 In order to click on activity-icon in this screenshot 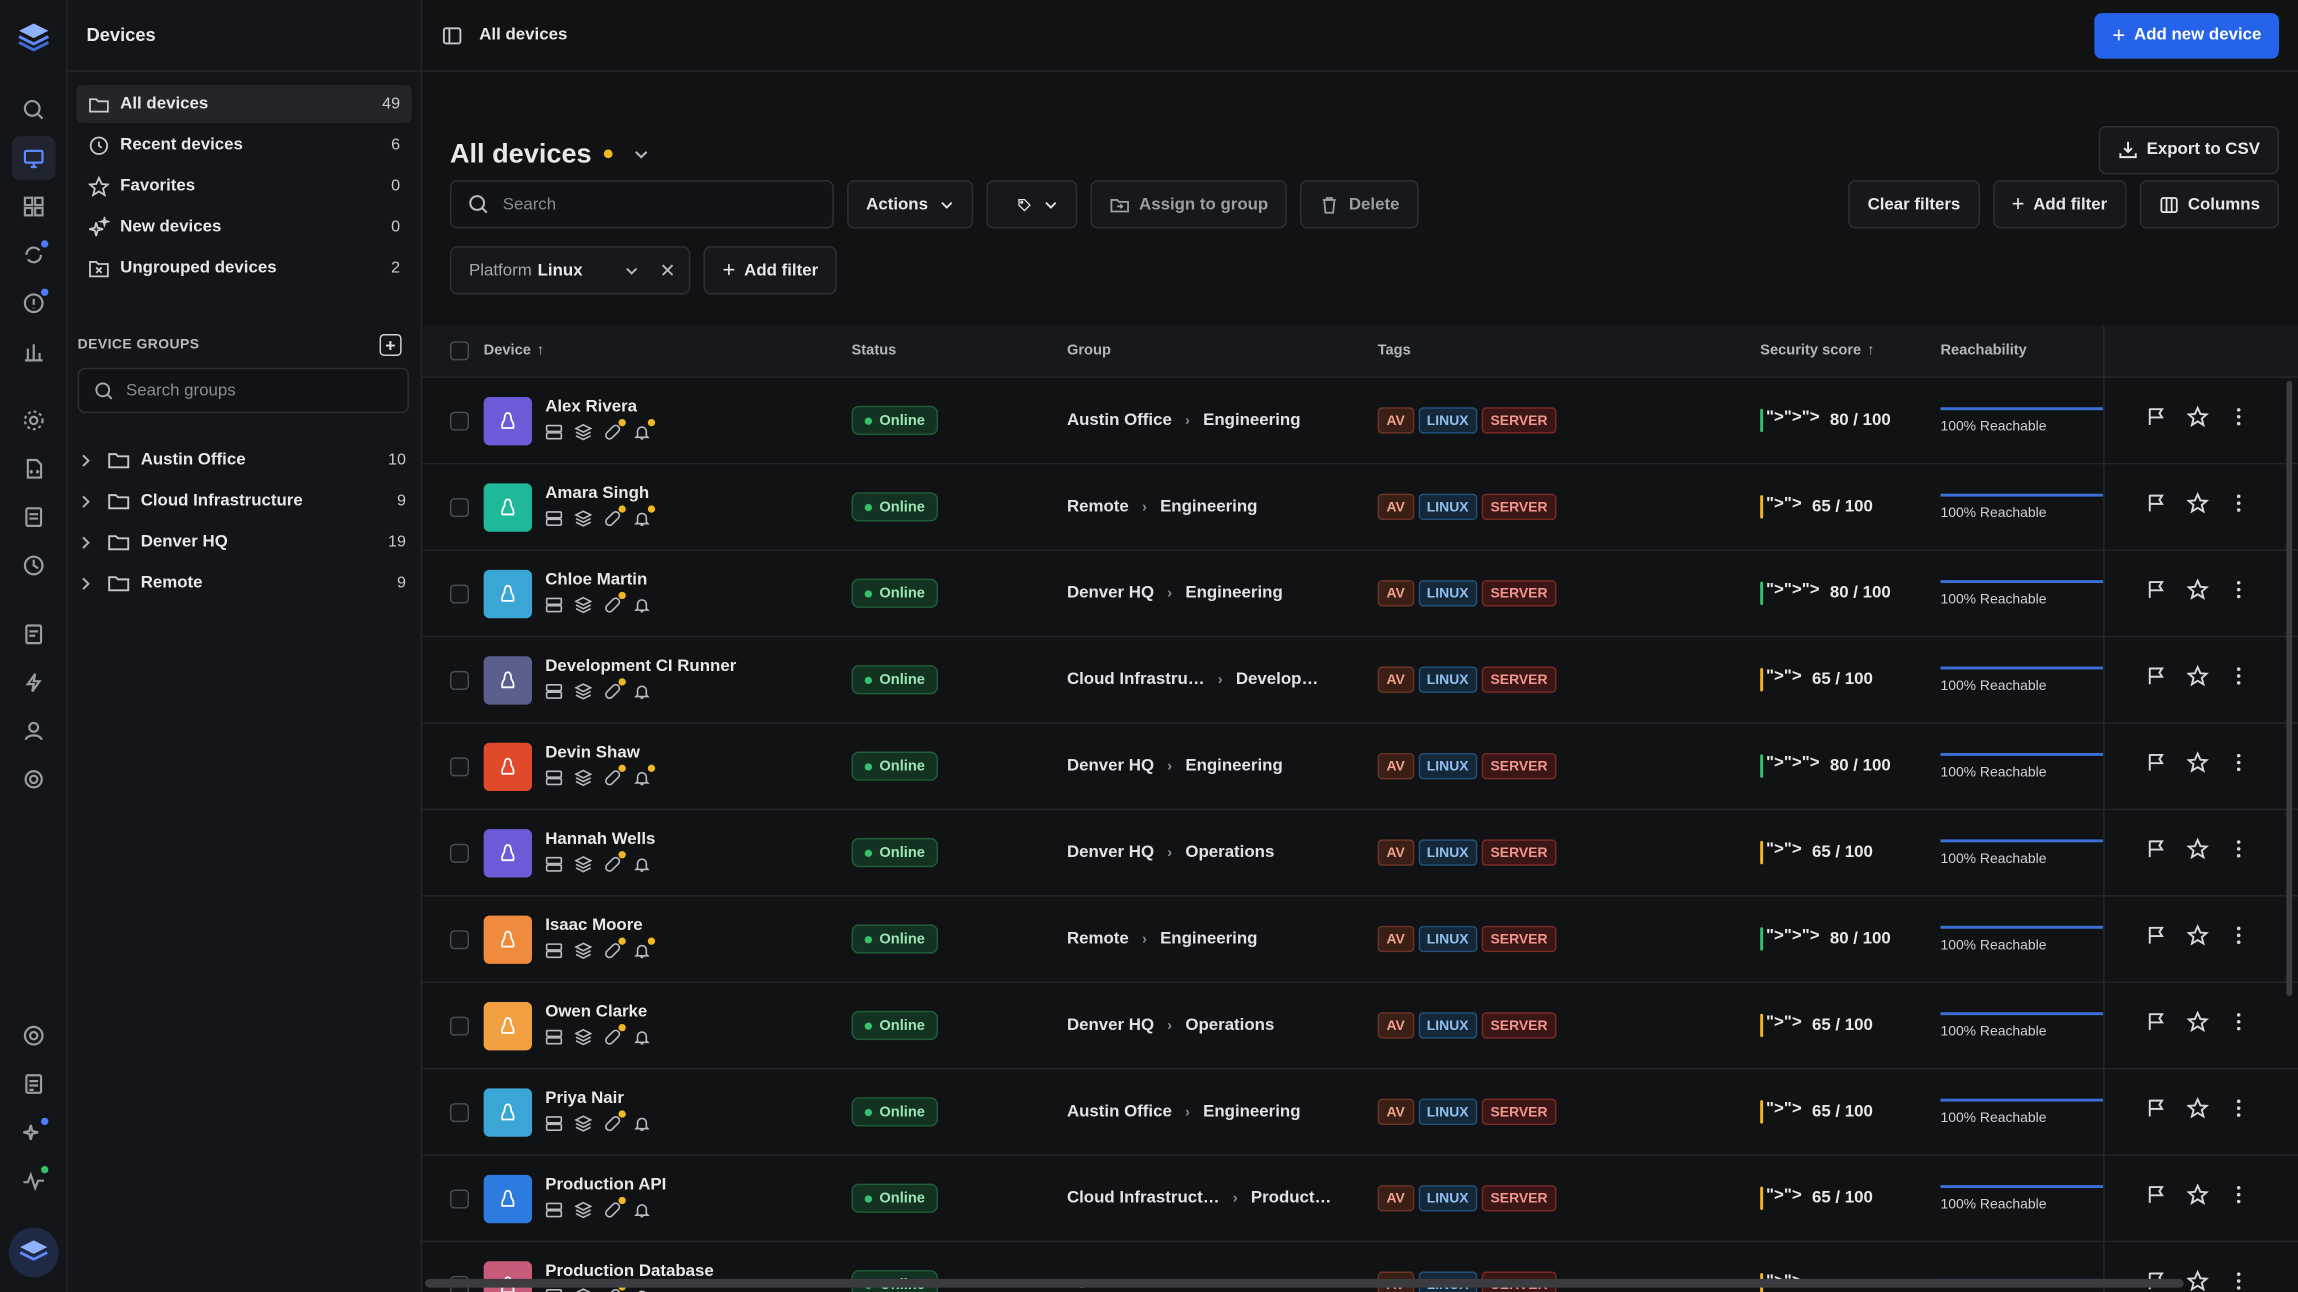, I will do `click(33, 1181)`.